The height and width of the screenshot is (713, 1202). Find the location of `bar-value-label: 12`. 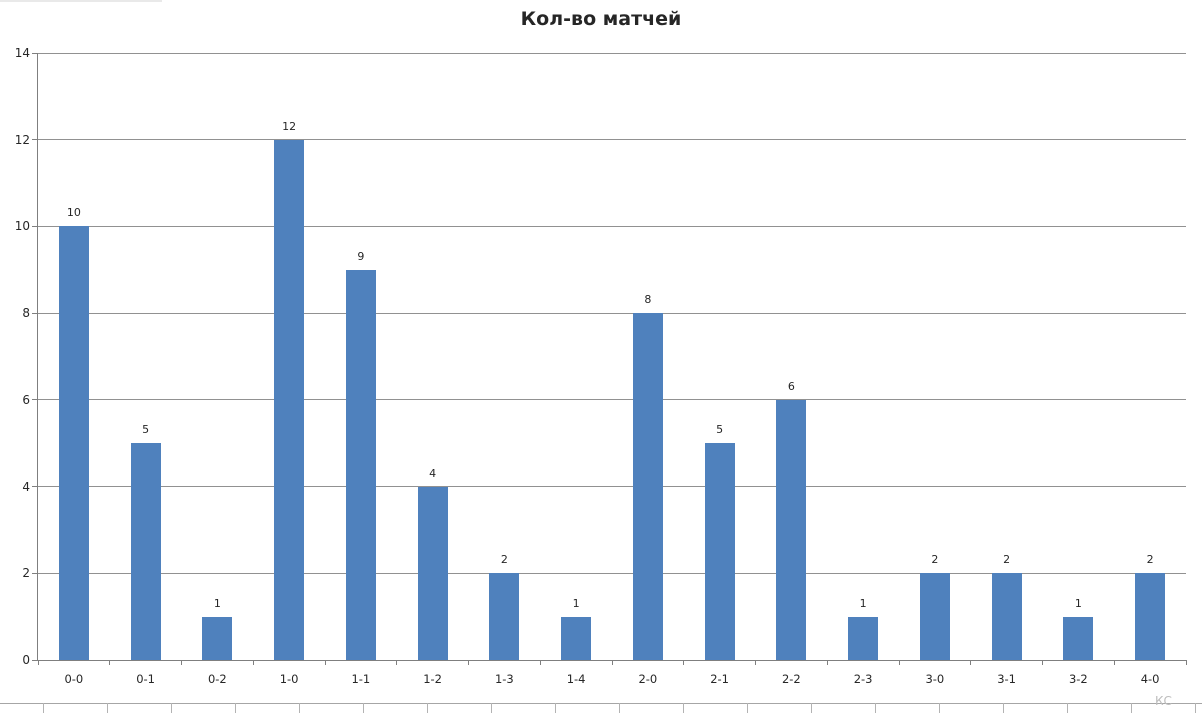

bar-value-label: 12 is located at coordinates (289, 126).